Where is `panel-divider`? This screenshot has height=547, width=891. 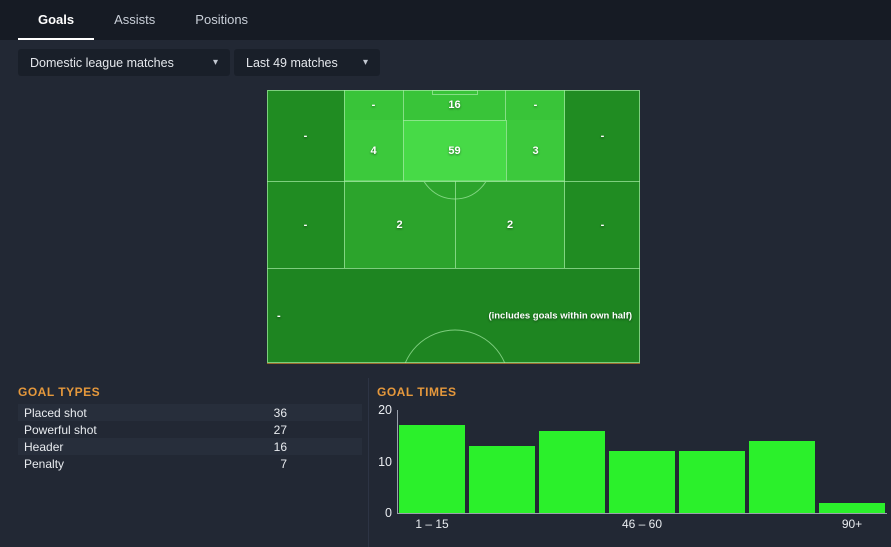 panel-divider is located at coordinates (368, 462).